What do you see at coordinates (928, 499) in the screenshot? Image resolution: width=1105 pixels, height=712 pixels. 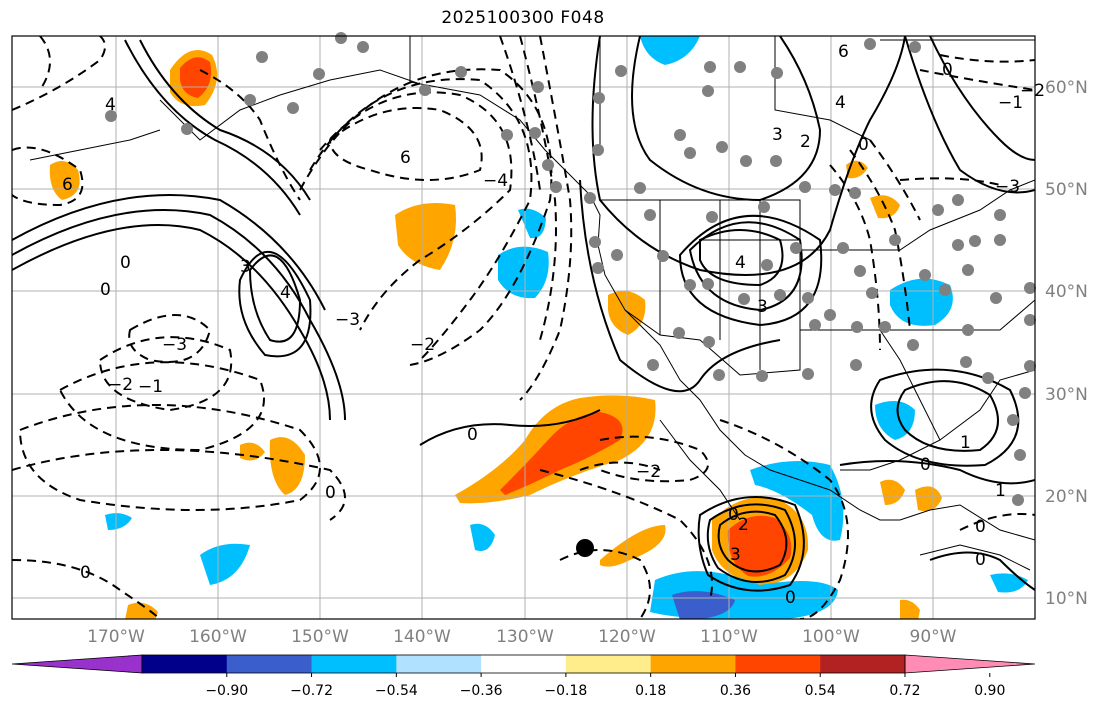 I see `shade-orange-carib2` at bounding box center [928, 499].